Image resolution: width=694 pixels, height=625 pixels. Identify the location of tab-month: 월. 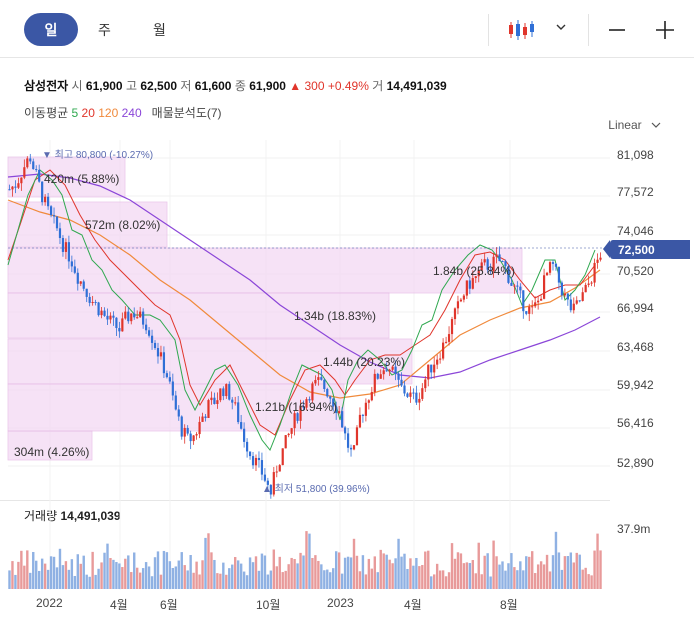
(159, 29).